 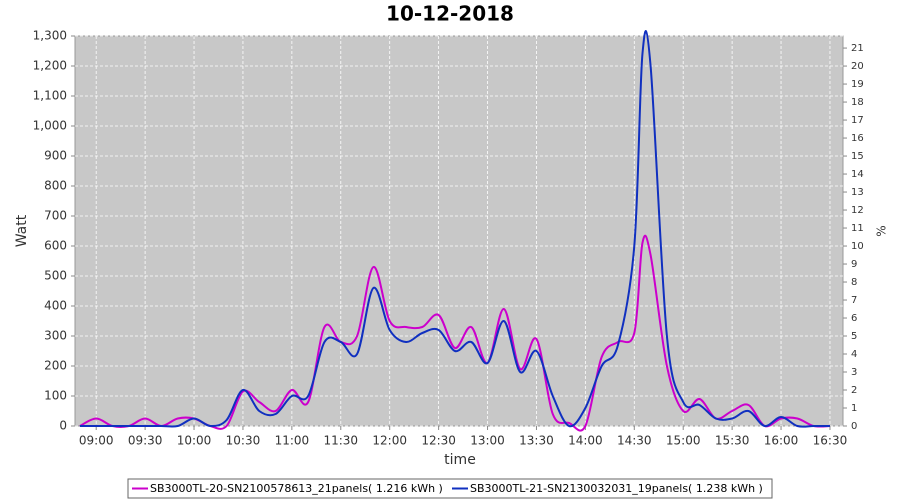 I want to click on y-tick-label: 400, so click(x=55, y=306).